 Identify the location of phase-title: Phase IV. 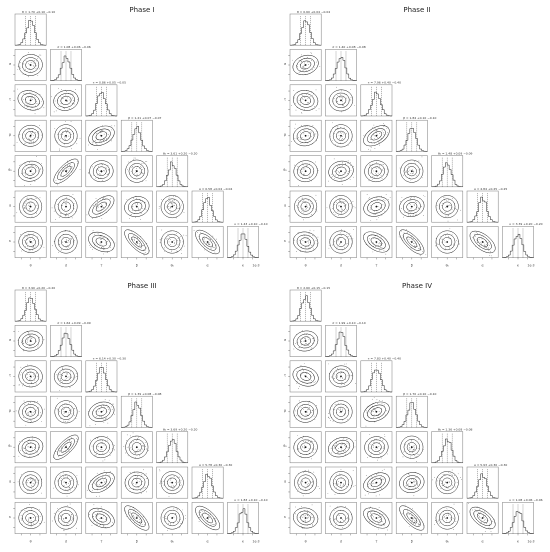
(417, 286).